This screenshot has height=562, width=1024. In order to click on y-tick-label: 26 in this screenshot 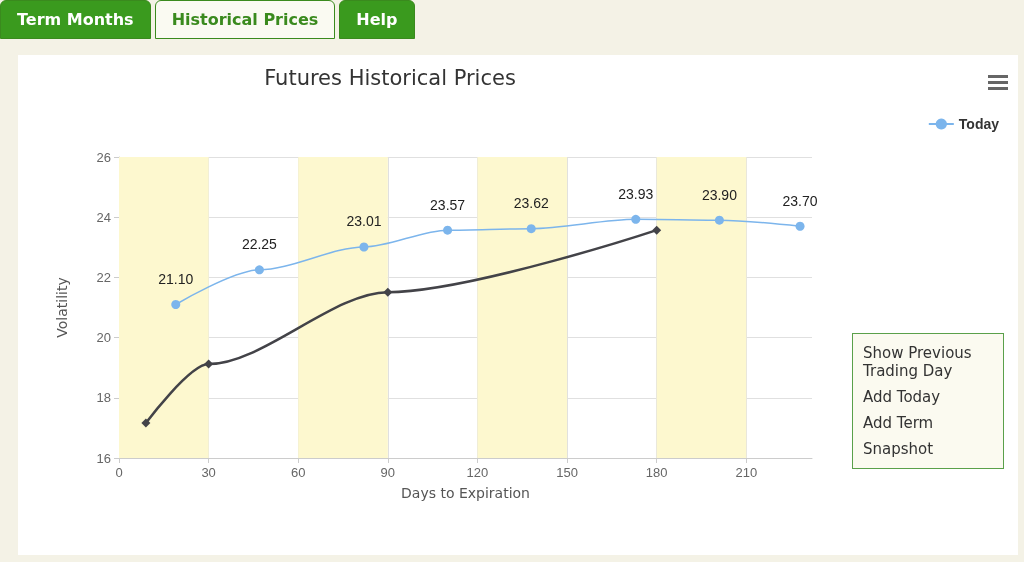, I will do `click(103, 157)`.